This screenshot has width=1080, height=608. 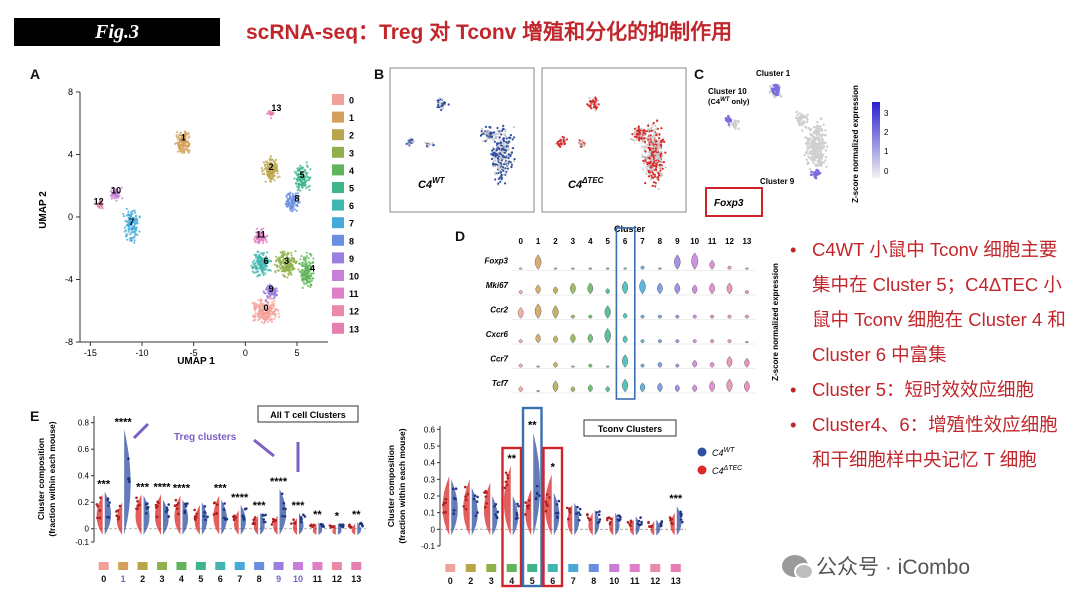 I want to click on colorbar-tick: 2, so click(x=886, y=132).